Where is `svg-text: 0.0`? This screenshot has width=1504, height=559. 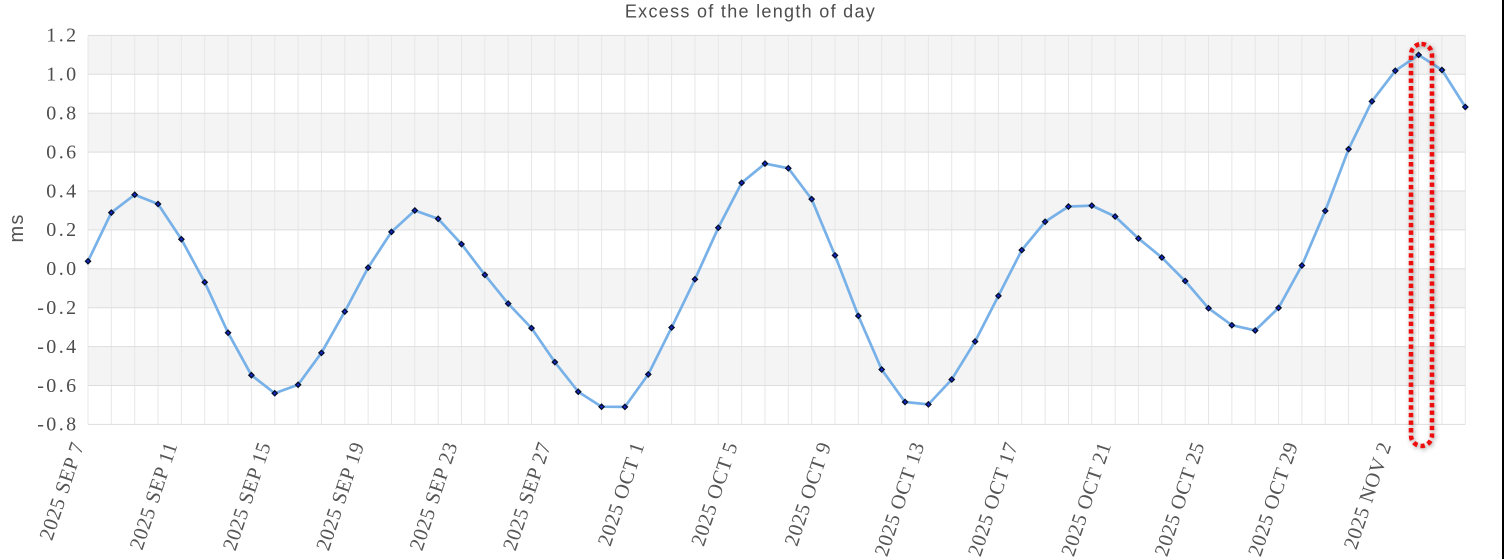
svg-text: 0.0 is located at coordinates (62, 269).